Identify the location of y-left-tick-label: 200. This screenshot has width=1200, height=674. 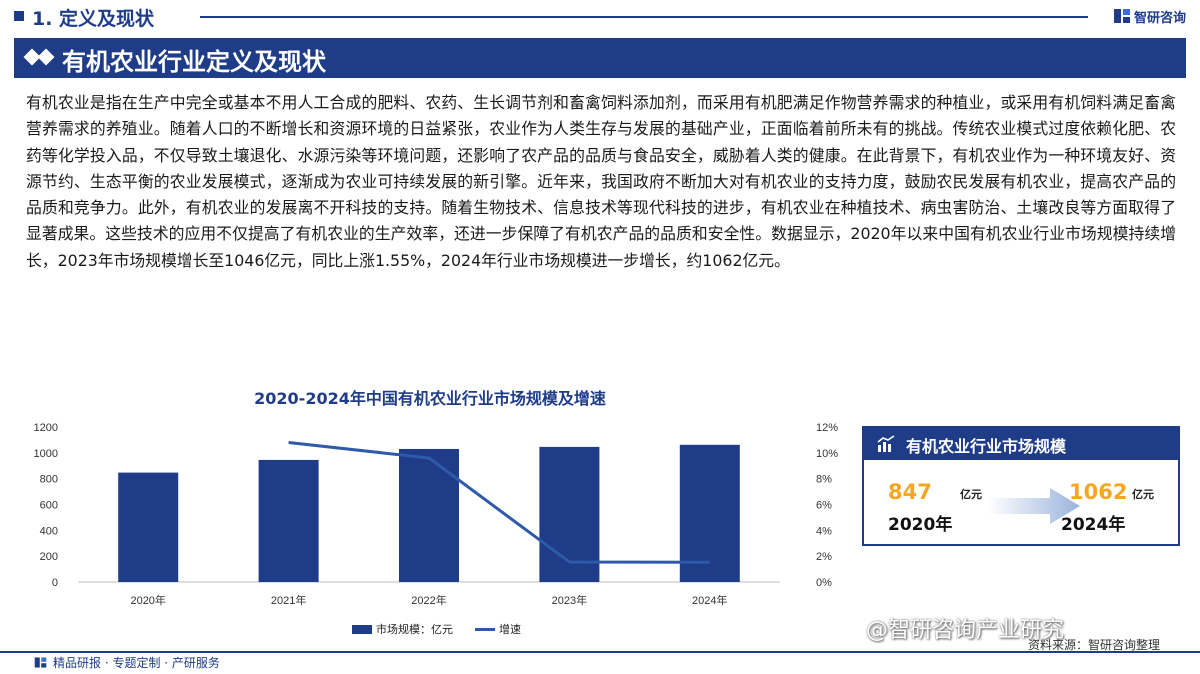
(49, 557).